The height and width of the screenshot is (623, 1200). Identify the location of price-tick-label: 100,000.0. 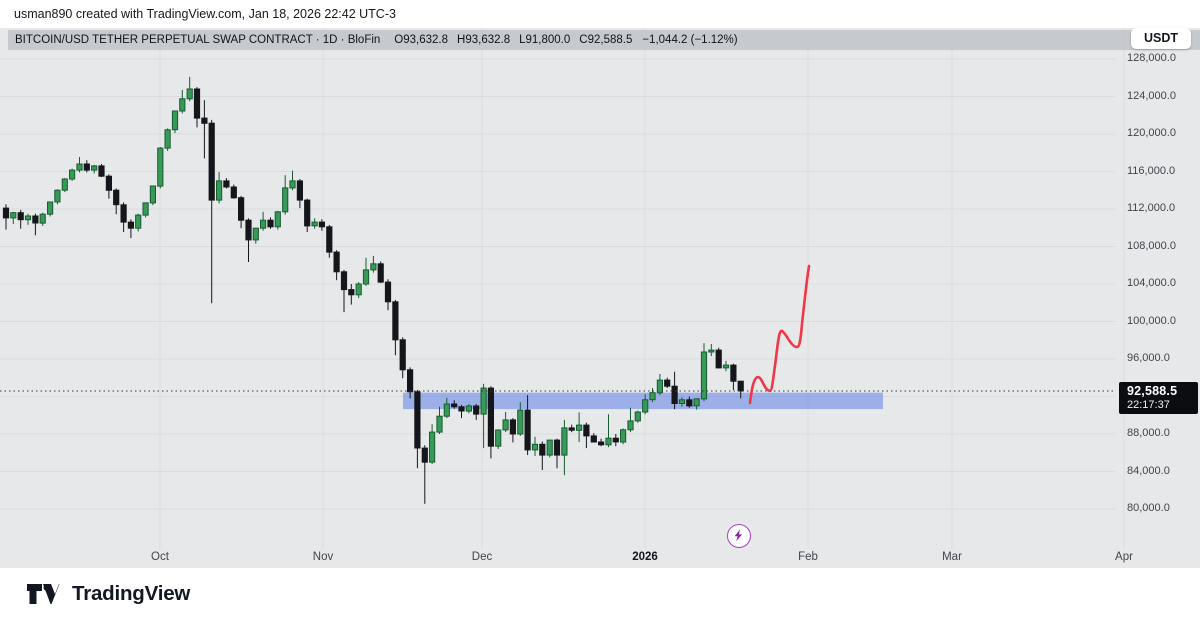
(1151, 320).